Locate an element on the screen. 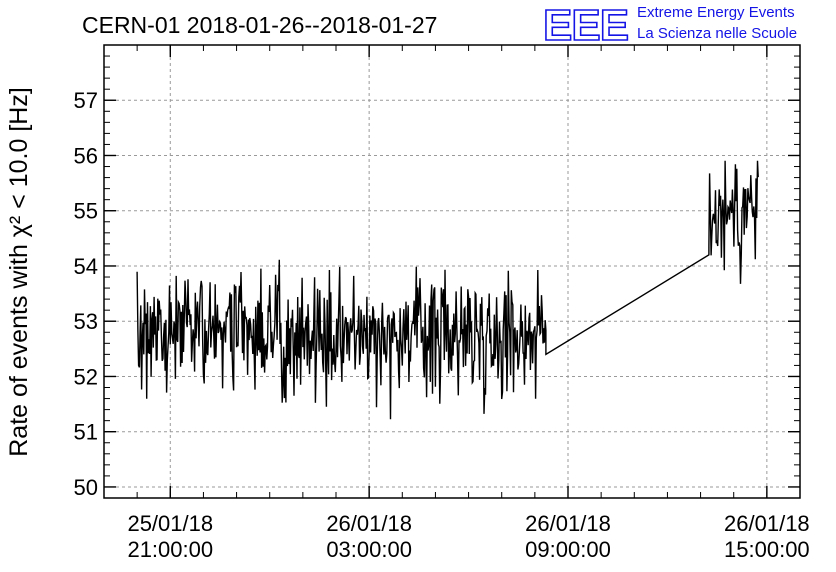 This screenshot has height=572, width=836. y-tick-label: 53 is located at coordinates (86, 321).